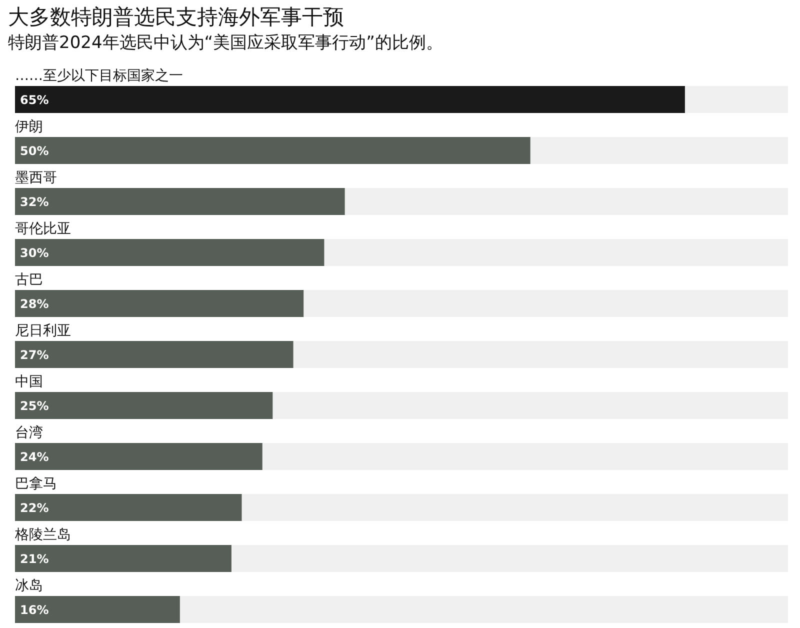  What do you see at coordinates (42, 535) in the screenshot?
I see `y-tick-label: 格陵兰岛` at bounding box center [42, 535].